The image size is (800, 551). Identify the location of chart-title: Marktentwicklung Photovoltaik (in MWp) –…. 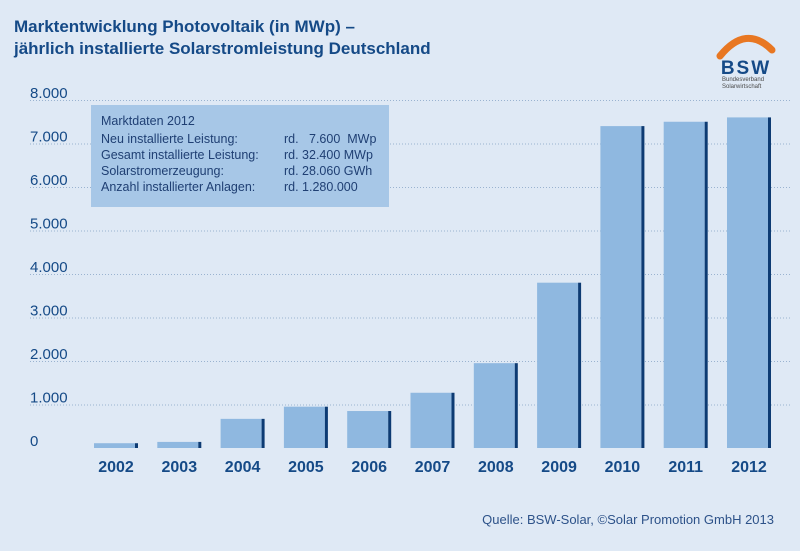
(222, 38).